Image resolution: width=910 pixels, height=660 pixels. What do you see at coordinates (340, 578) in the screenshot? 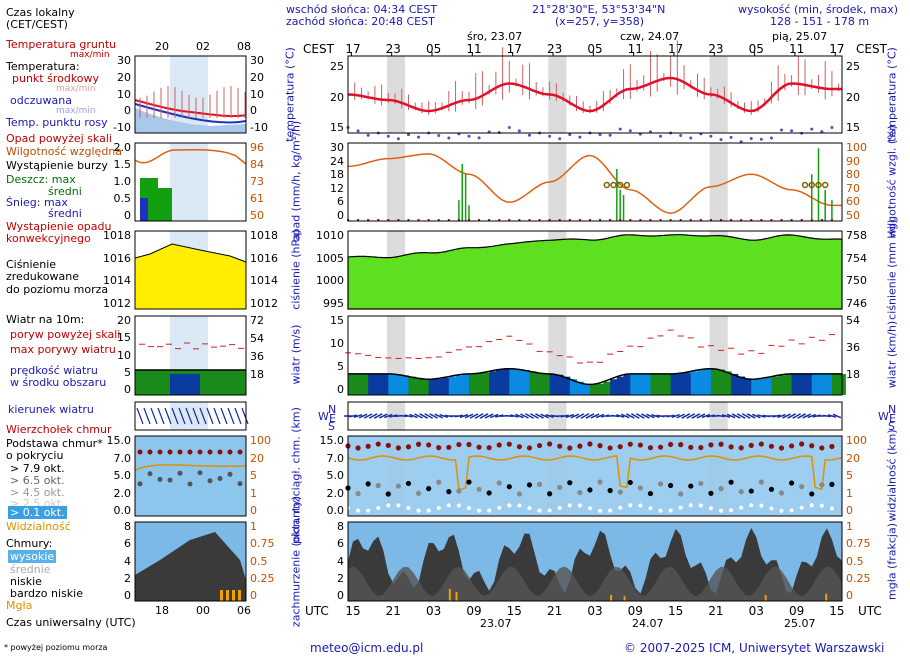
I see `cloud-cover-tick-left-3: 2` at bounding box center [340, 578].